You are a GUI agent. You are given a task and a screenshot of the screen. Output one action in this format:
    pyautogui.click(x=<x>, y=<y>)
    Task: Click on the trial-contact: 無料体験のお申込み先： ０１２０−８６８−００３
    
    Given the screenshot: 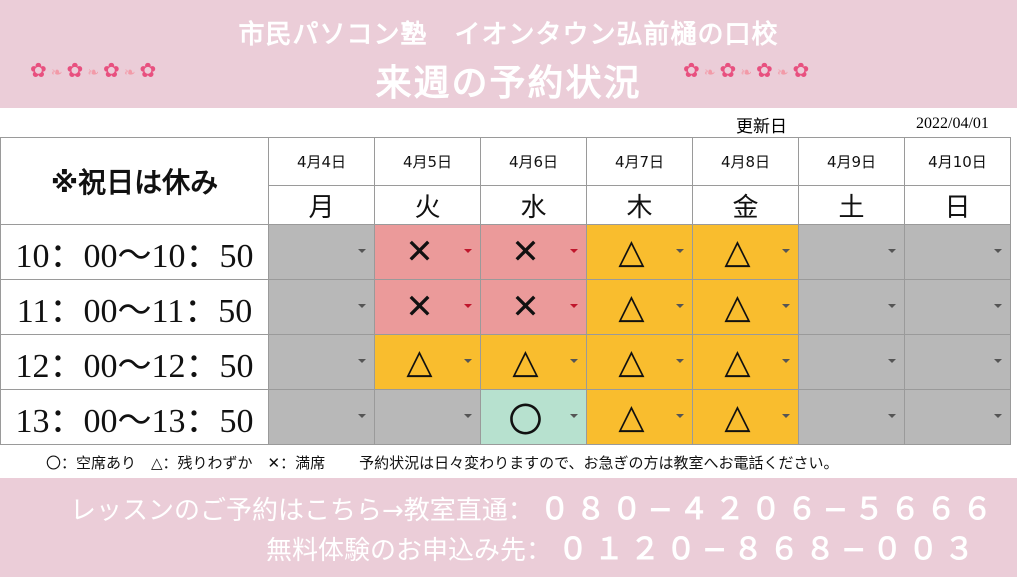 What is the action you would take?
    pyautogui.click(x=623, y=546)
    